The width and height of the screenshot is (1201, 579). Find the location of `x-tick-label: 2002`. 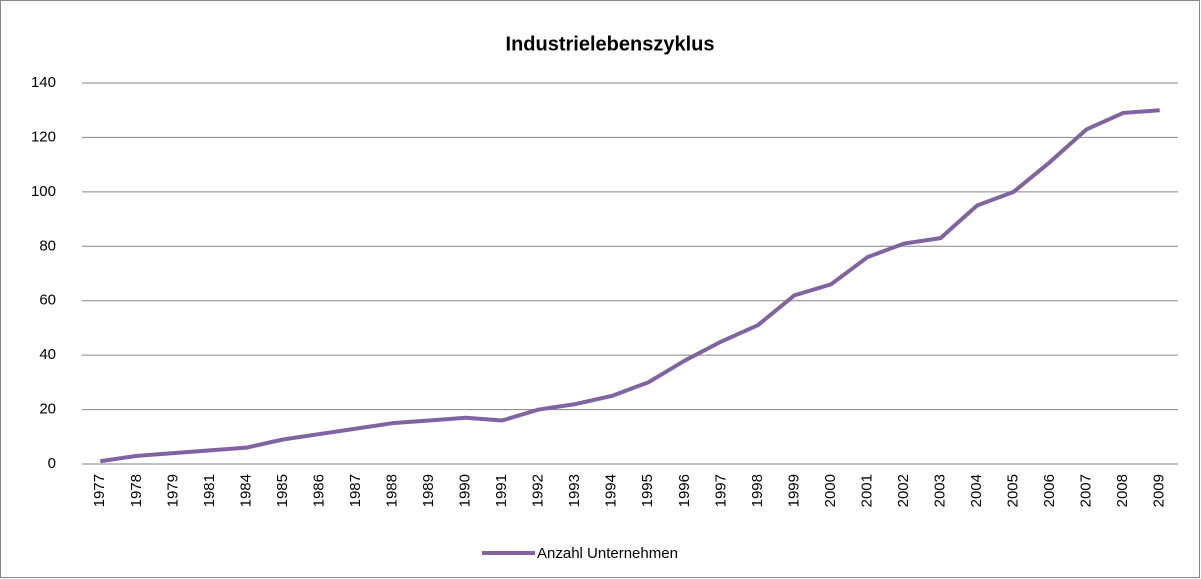

x-tick-label: 2002 is located at coordinates (903, 490).